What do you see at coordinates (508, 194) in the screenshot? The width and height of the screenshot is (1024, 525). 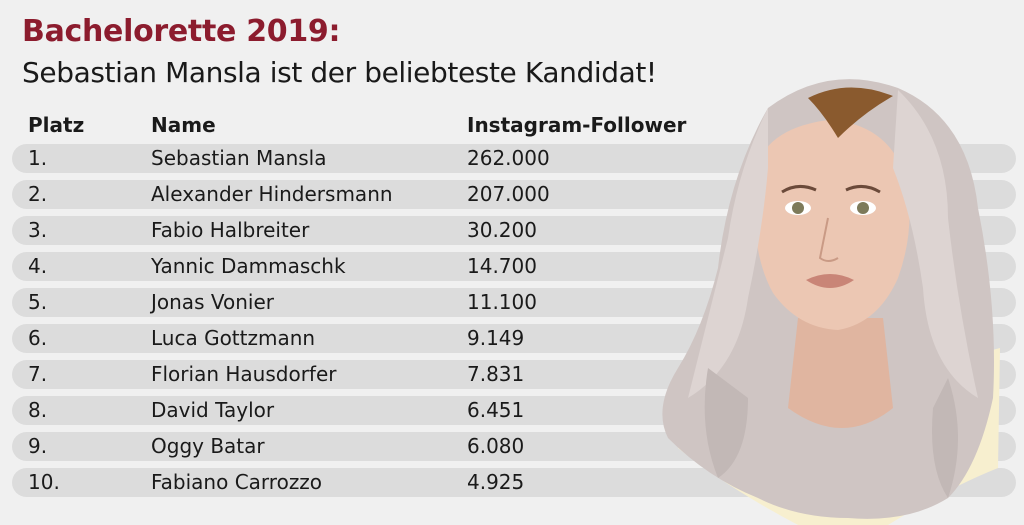 I see `followers-cell: 207.000` at bounding box center [508, 194].